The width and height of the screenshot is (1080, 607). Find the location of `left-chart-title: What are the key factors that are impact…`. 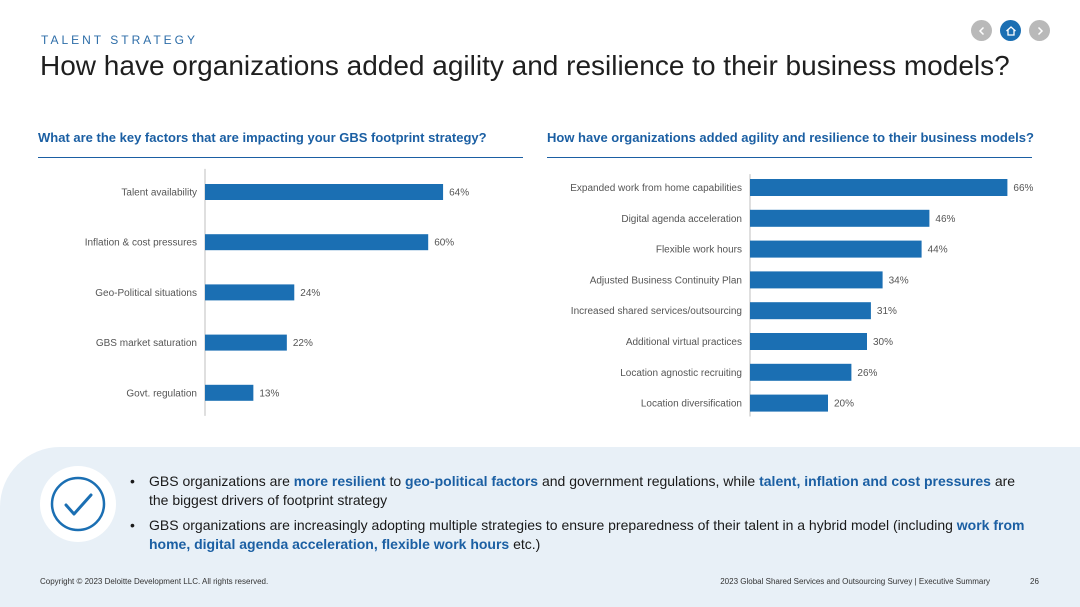

left-chart-title: What are the key factors that are impact… is located at coordinates (262, 137).